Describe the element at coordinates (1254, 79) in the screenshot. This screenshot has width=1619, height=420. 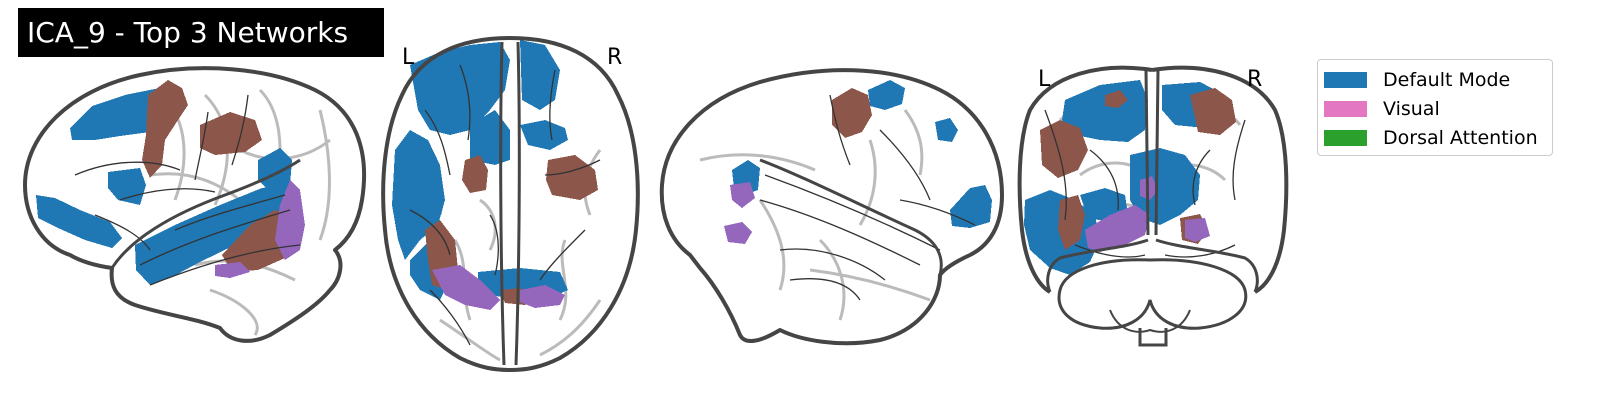
I see `coronal-right-label: R` at that location.